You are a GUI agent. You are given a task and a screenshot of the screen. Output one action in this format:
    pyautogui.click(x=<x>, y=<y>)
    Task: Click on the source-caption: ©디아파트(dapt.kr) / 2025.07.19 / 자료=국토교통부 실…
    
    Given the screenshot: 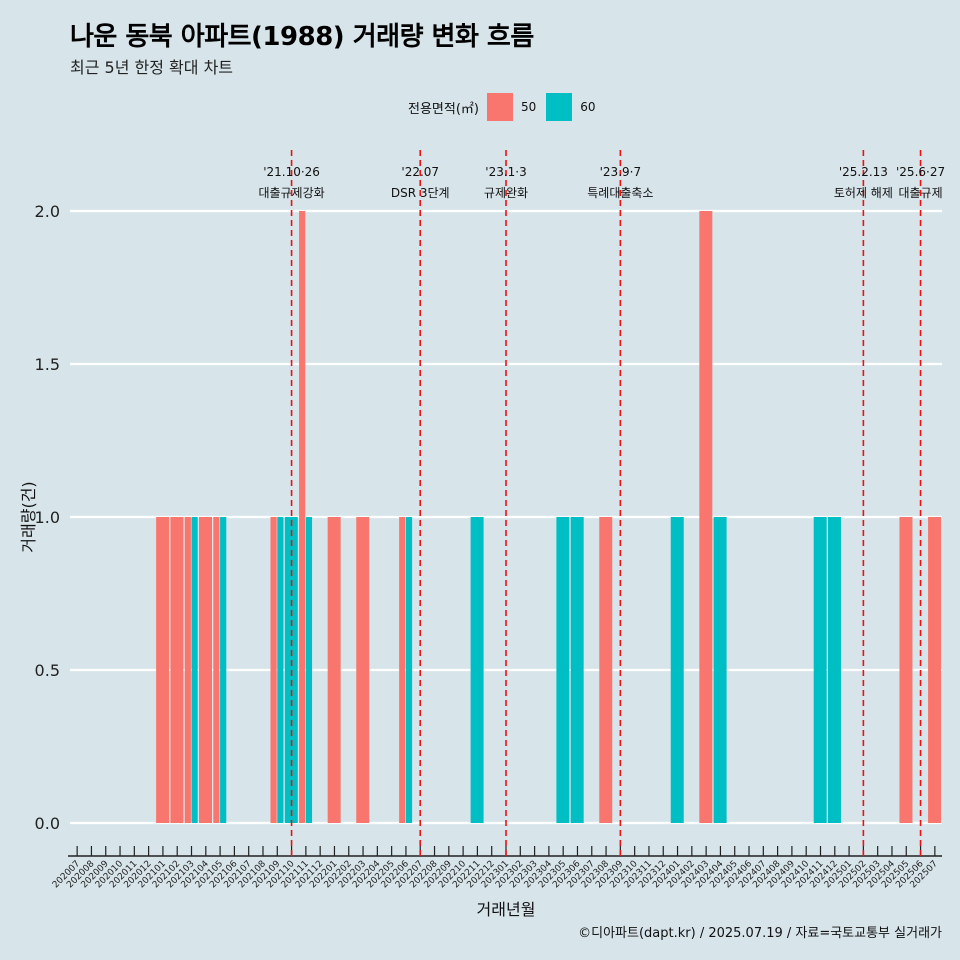 What is the action you would take?
    pyautogui.click(x=760, y=933)
    